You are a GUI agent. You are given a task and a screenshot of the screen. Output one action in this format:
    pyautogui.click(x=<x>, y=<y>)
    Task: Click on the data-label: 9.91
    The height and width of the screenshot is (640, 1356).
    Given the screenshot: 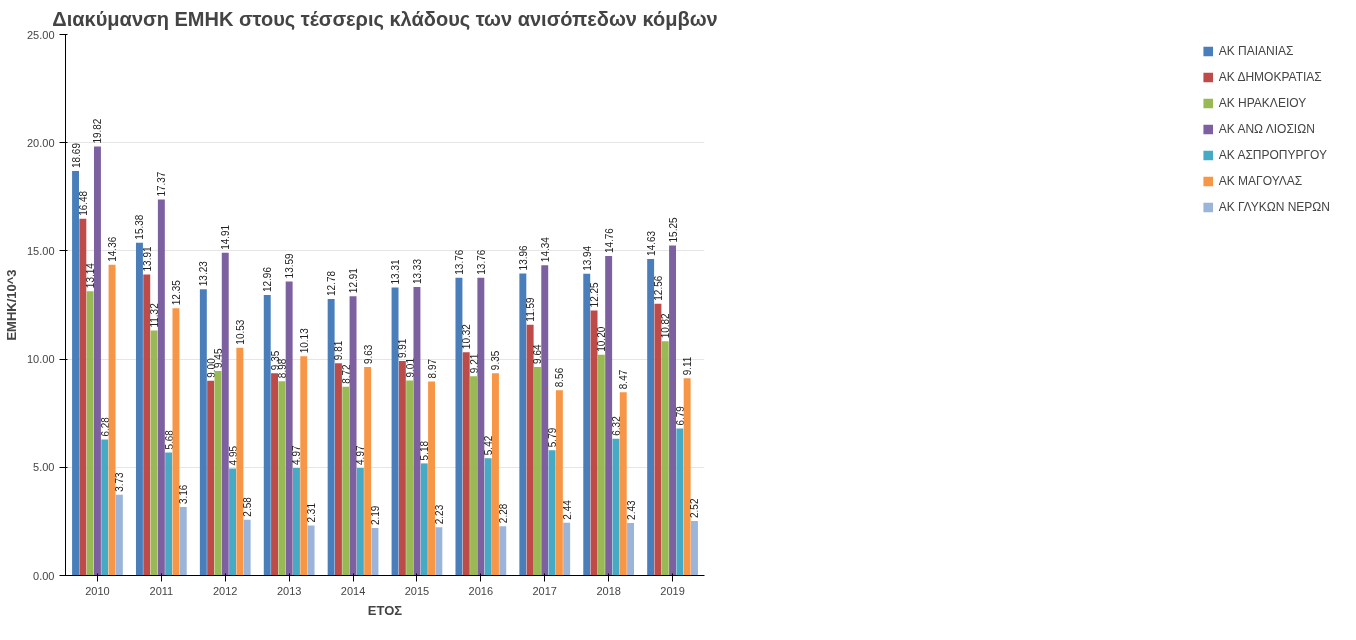 What is the action you would take?
    pyautogui.click(x=403, y=348)
    